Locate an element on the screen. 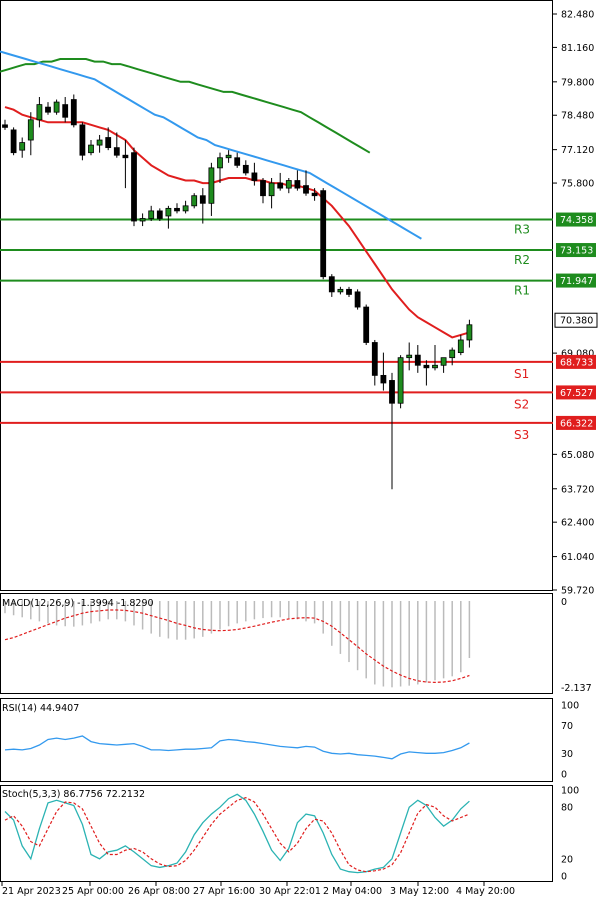 The width and height of the screenshot is (600, 901). resistance-r3-price-label: 74.358 is located at coordinates (576, 220).